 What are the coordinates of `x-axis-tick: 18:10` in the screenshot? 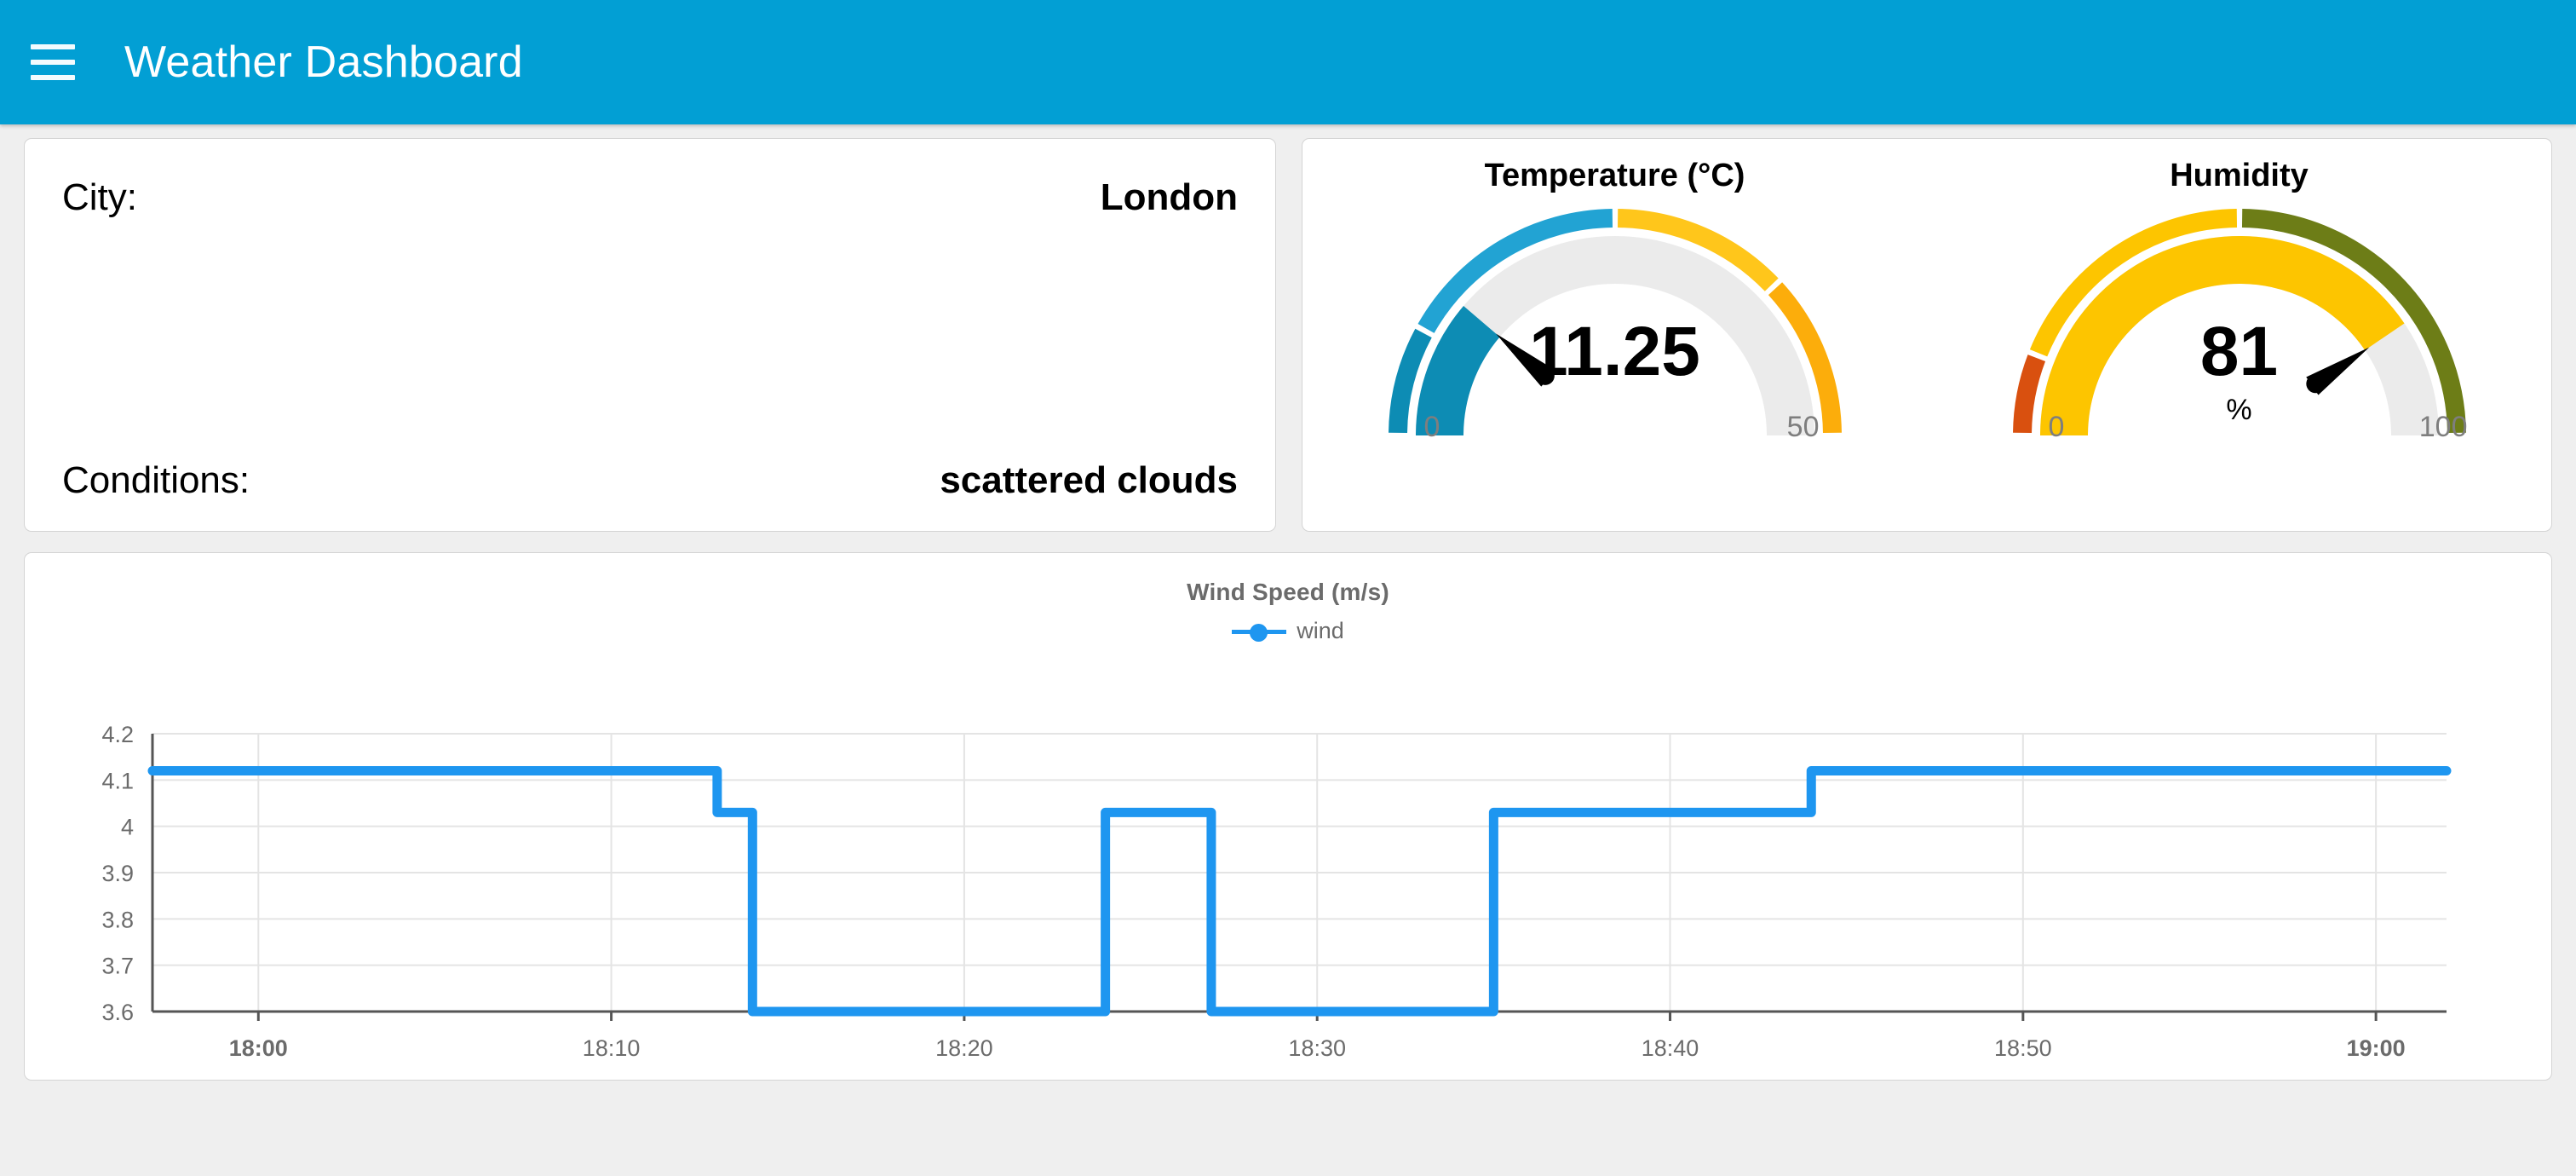 It's located at (612, 1048).